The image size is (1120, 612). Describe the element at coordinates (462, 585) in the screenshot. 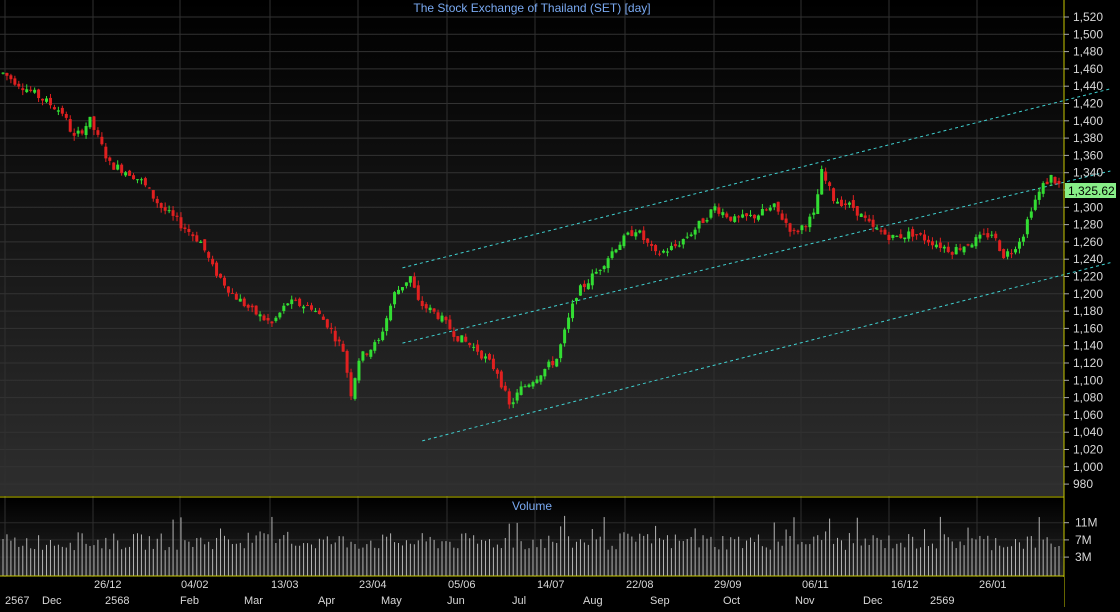

I see `date-label: 05/06` at that location.